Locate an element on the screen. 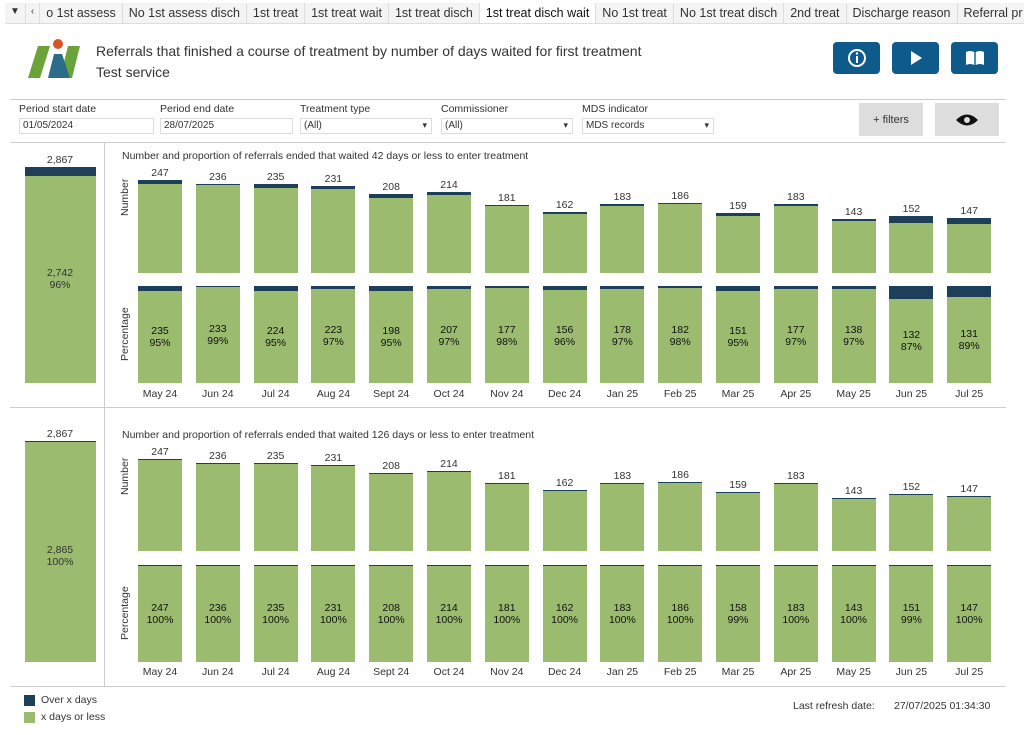 The height and width of the screenshot is (735, 1024). tab-prev-icon: ‹ is located at coordinates (33, 13).